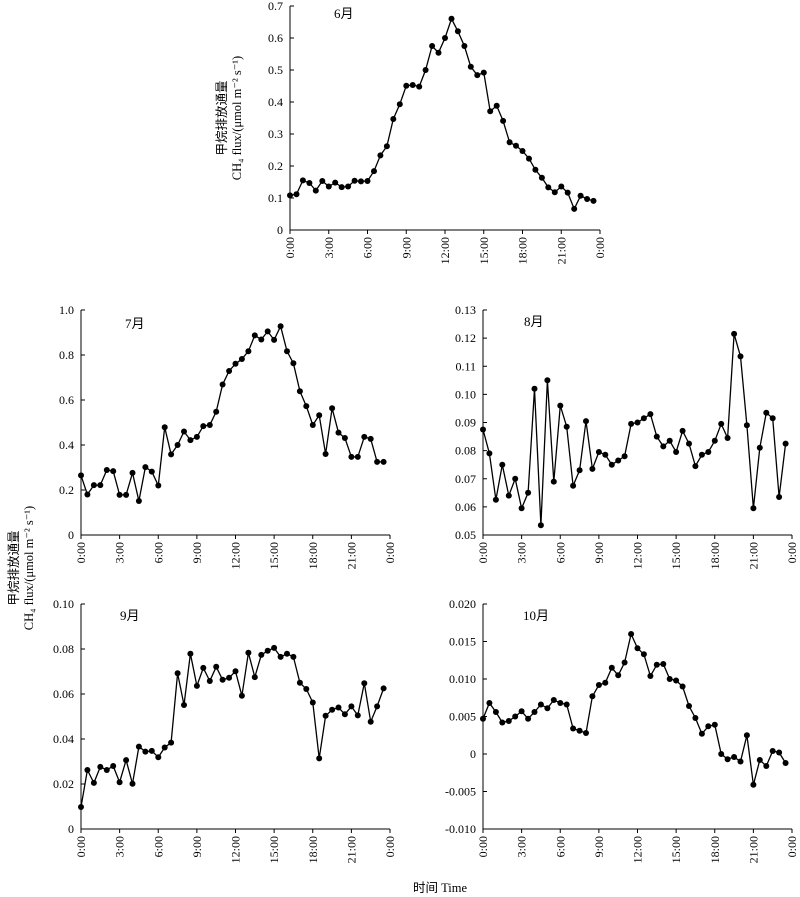  Describe the element at coordinates (63, 739) in the screenshot. I see `y-tick-label: 0.04` at that location.